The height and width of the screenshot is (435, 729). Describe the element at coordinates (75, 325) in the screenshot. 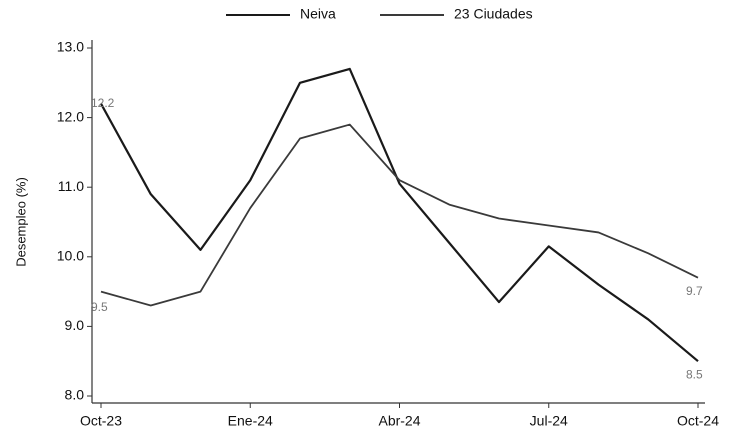

I see `y-tick-label: 9.0` at that location.